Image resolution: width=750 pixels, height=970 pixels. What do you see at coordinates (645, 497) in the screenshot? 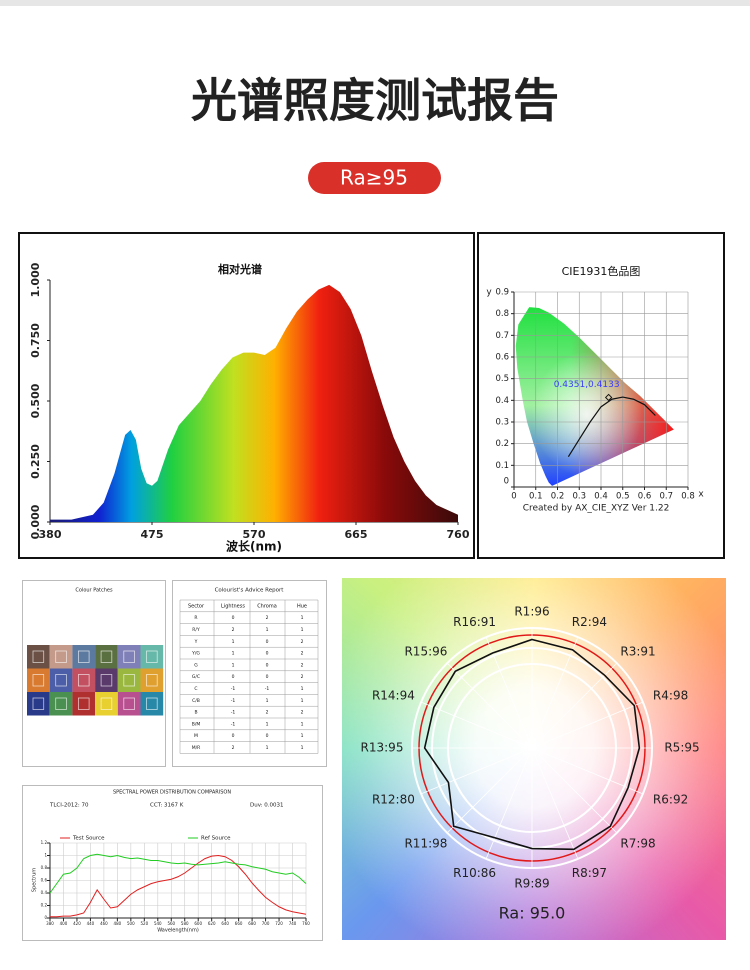
I see `x-tick-label: 0.6` at bounding box center [645, 497].